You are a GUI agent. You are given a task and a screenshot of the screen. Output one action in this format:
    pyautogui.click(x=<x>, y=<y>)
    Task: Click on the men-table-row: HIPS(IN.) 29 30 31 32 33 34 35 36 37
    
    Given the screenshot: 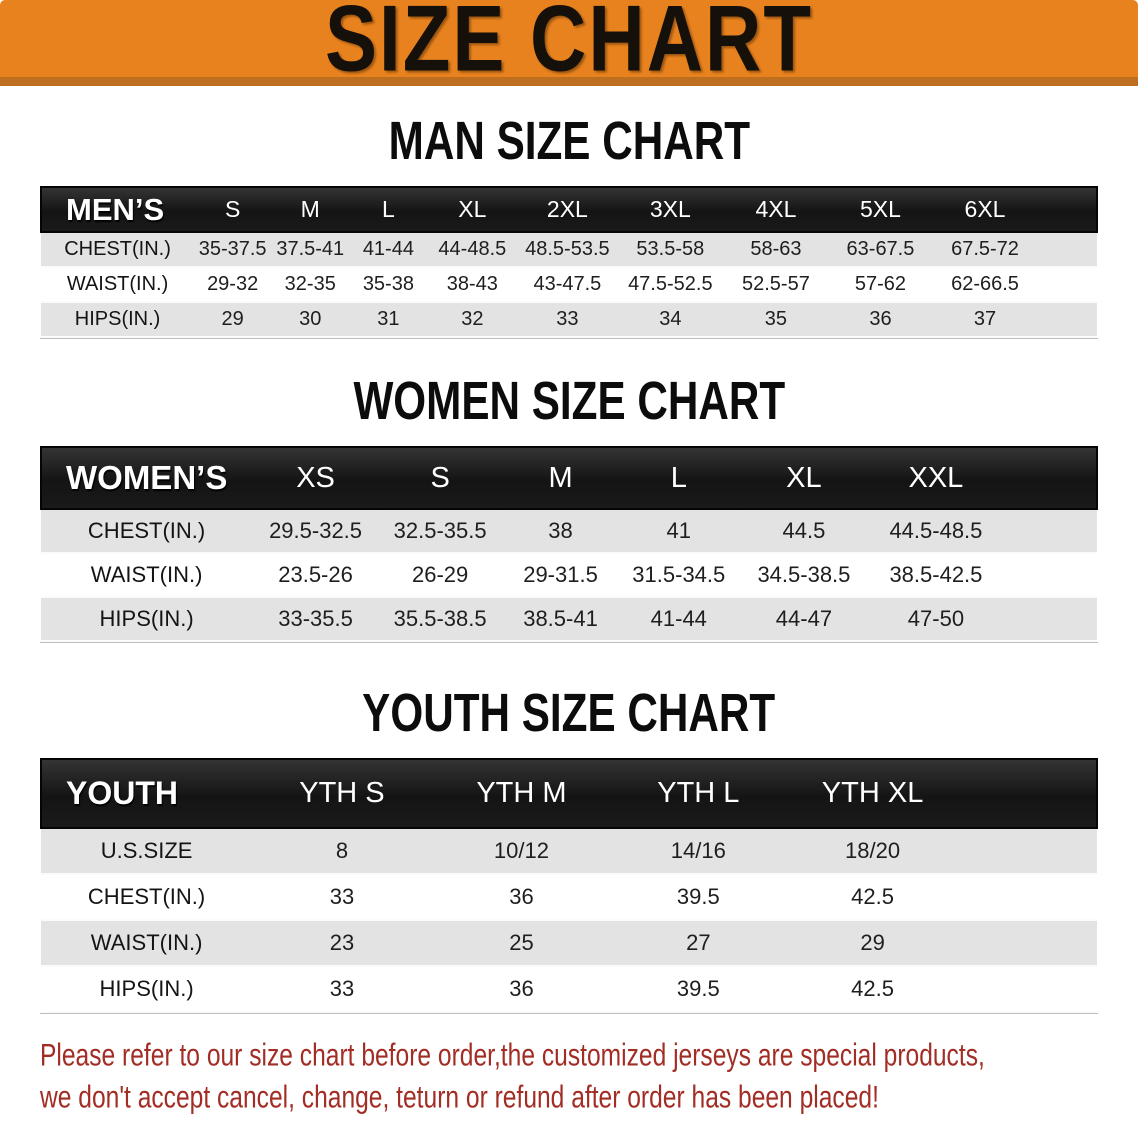 What is the action you would take?
    pyautogui.click(x=569, y=320)
    